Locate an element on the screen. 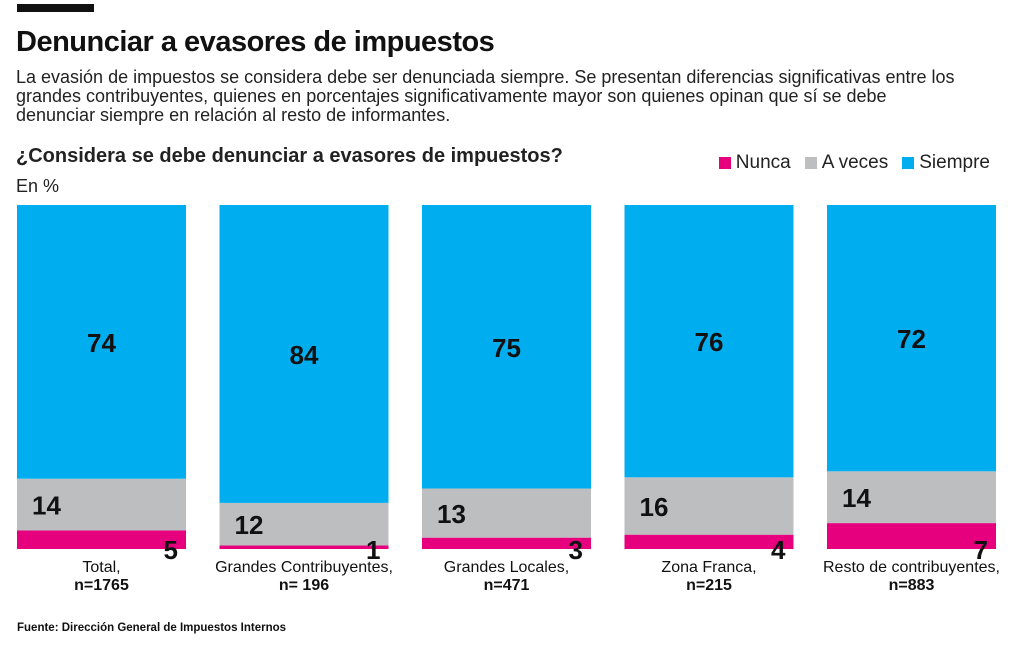  value-label-siempre: 75 is located at coordinates (506, 348).